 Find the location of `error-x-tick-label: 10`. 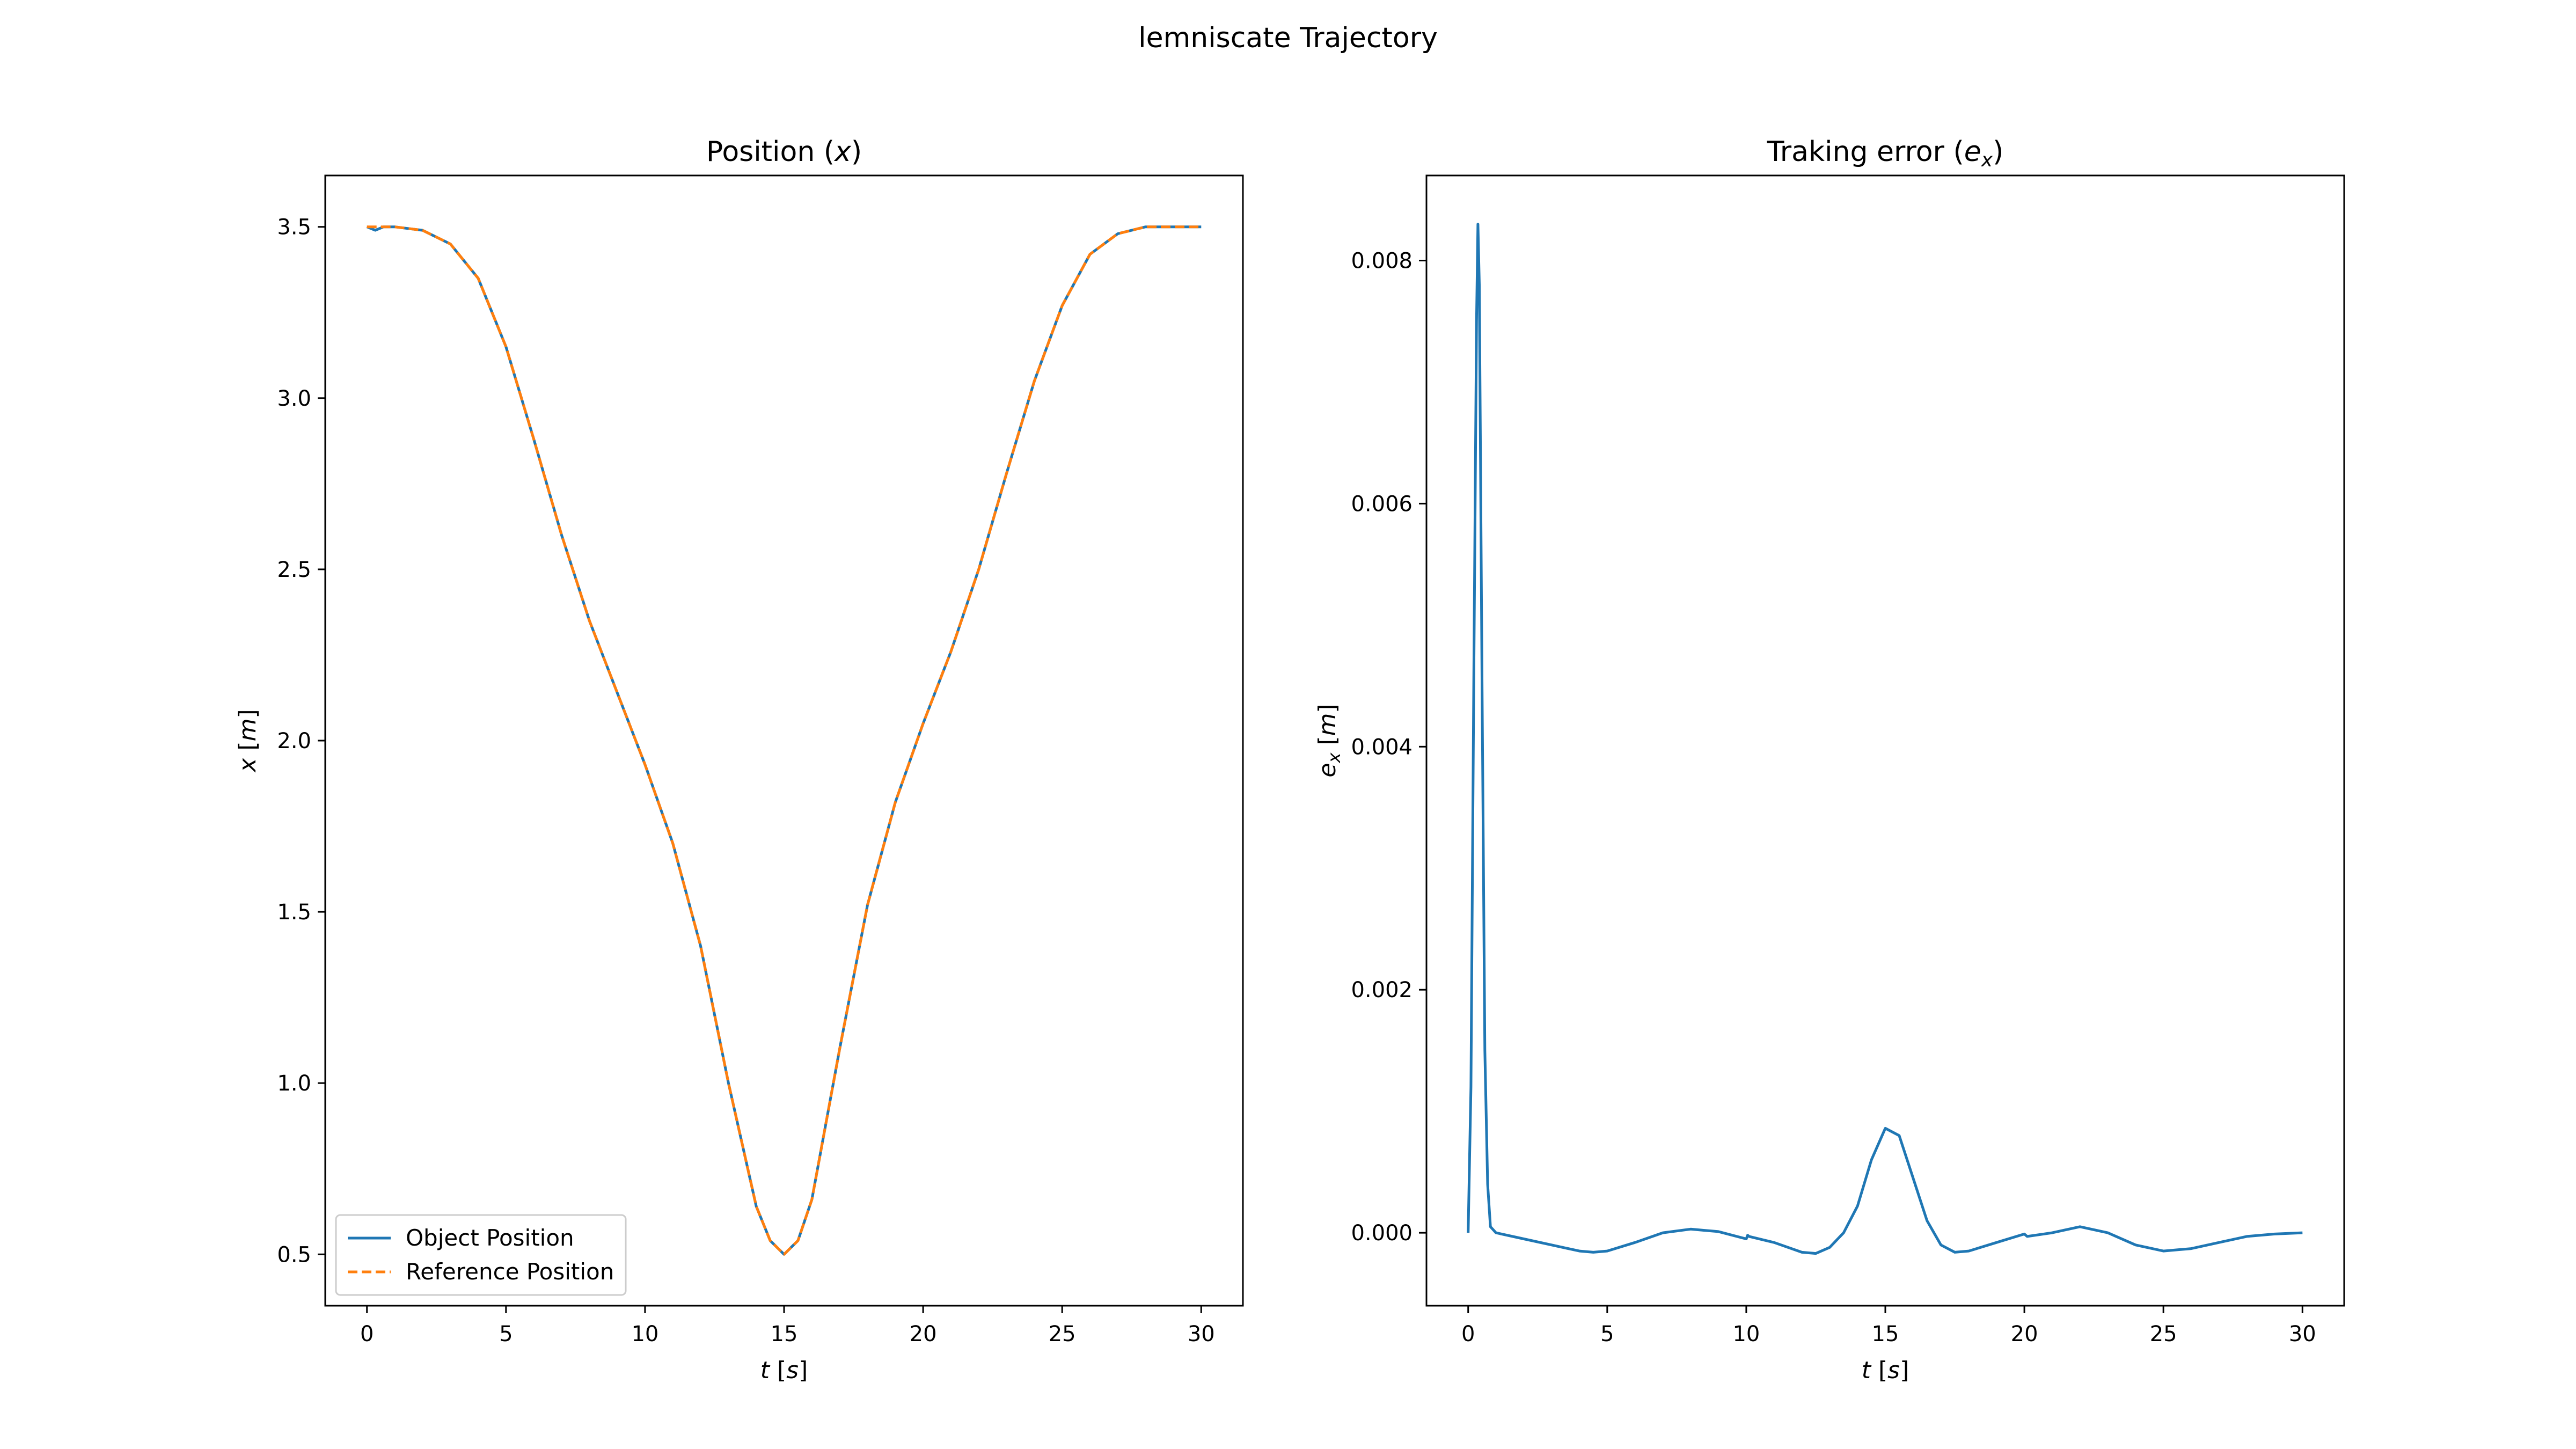

error-x-tick-label: 10 is located at coordinates (1746, 1334).